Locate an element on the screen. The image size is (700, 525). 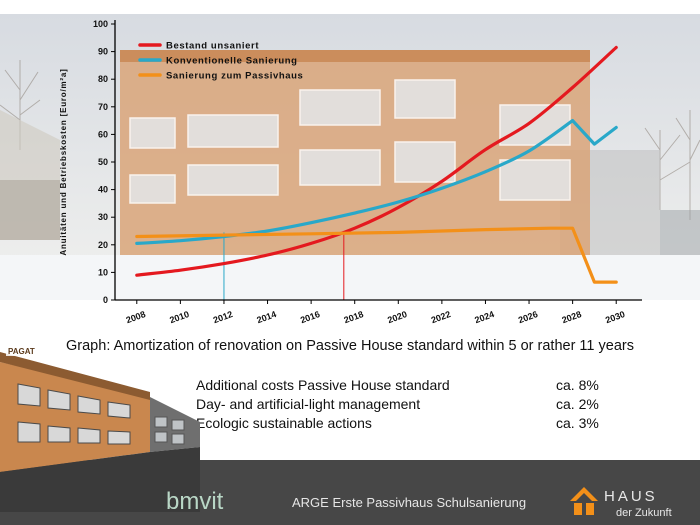
x-tick-label: 2016 is located at coordinates (310, 317).